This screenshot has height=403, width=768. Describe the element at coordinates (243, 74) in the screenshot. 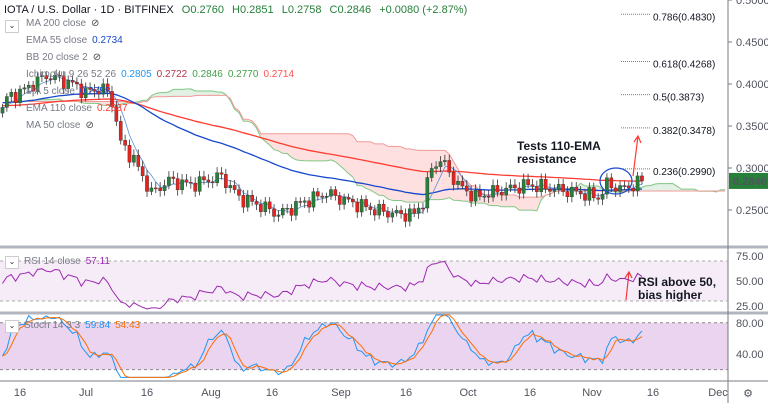

I see `legend-value: 0.2770` at that location.